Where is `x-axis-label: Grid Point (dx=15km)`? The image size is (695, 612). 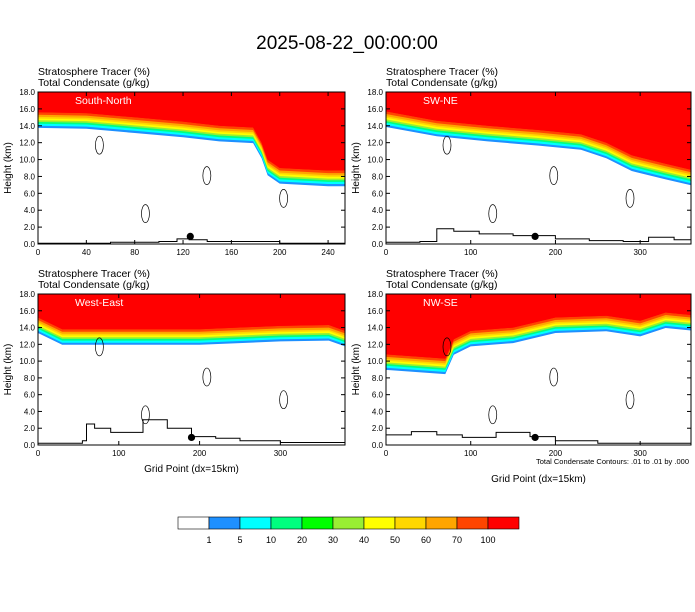 x-axis-label: Grid Point (dx=15km) is located at coordinates (538, 479).